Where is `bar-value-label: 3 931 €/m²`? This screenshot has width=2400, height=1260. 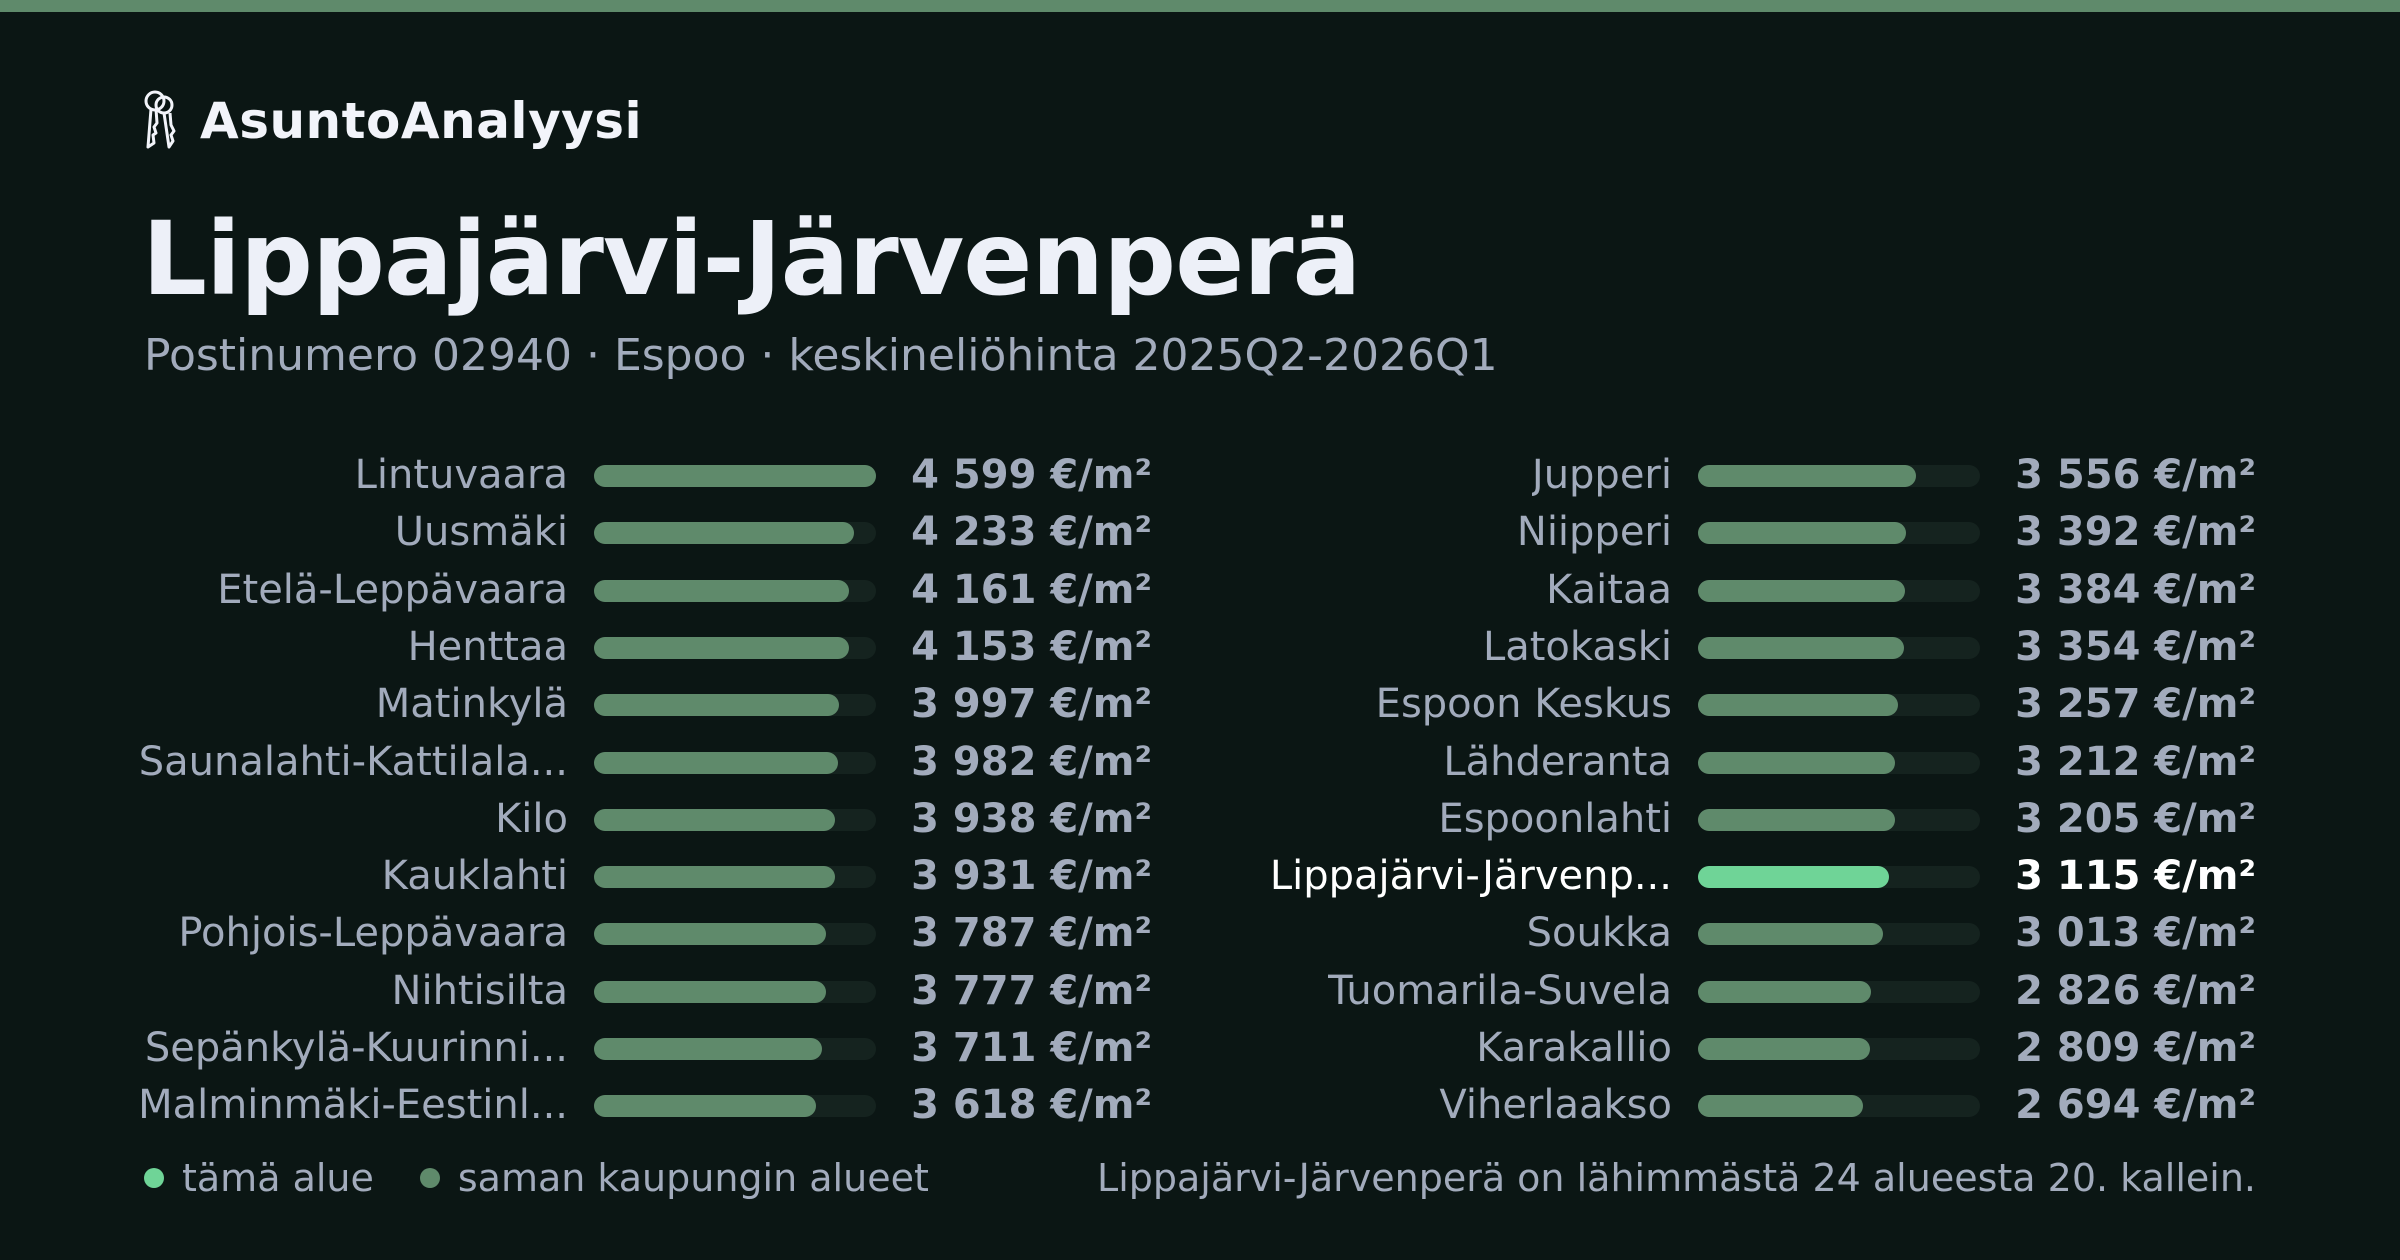 bar-value-label: 3 931 €/m² is located at coordinates (1031, 876).